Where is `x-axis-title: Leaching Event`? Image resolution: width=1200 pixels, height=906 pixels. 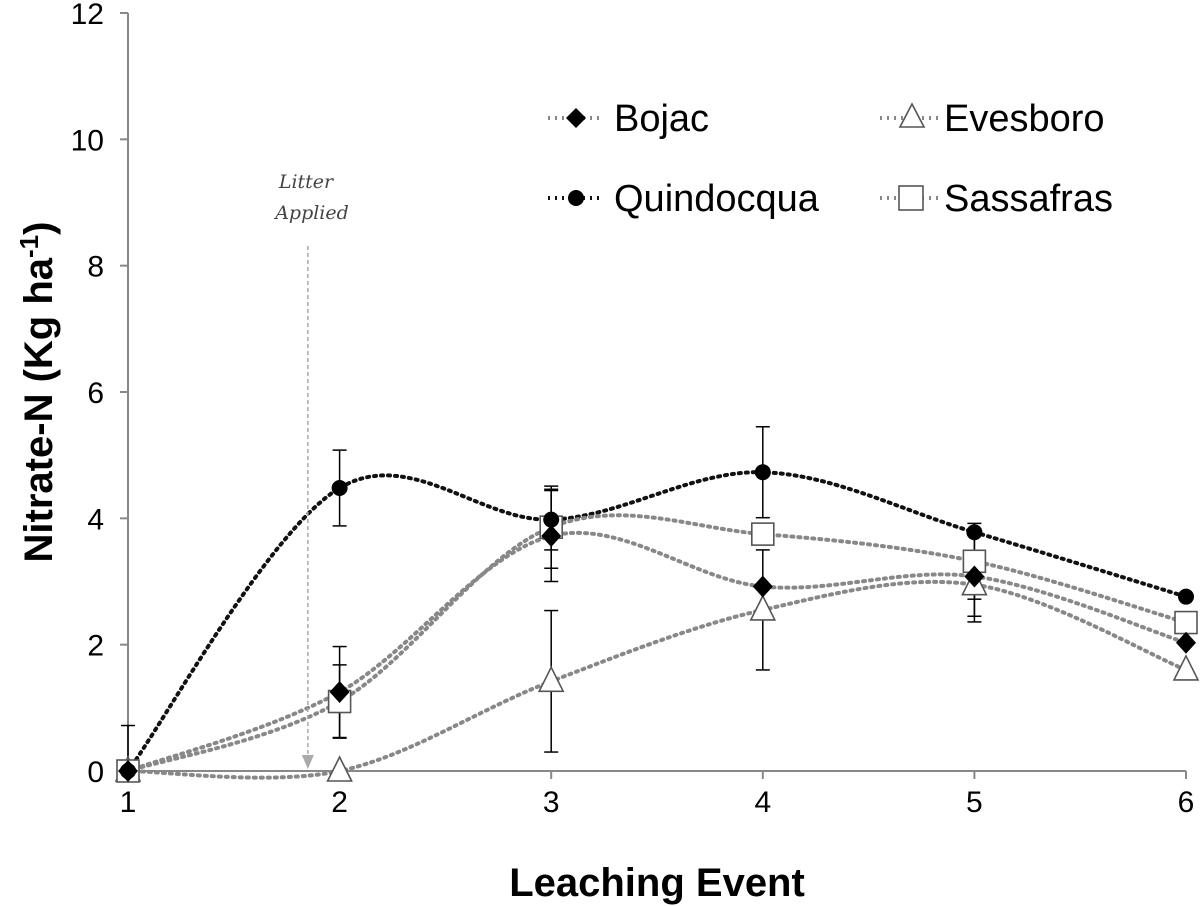 x-axis-title: Leaching Event is located at coordinates (657, 883).